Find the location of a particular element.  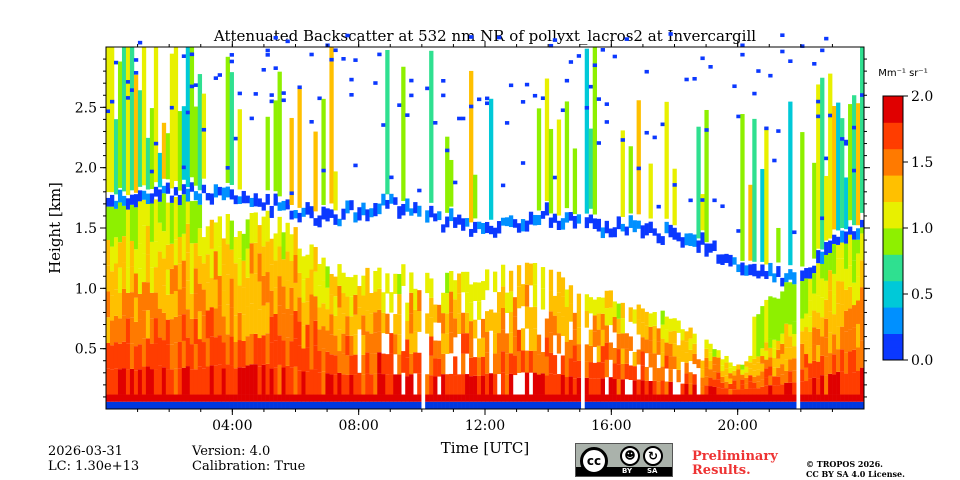

colorbar-tick-label: 2.0 is located at coordinates (922, 97).